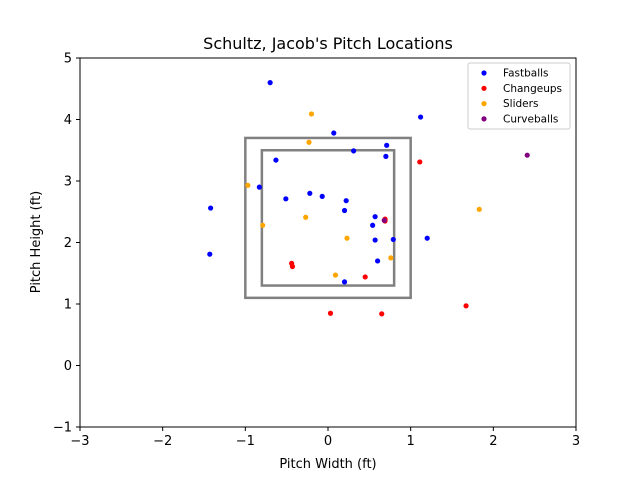 The height and width of the screenshot is (480, 640). Describe the element at coordinates (36, 242) in the screenshot. I see `y-axis-label: Pitch Height (ft)` at that location.